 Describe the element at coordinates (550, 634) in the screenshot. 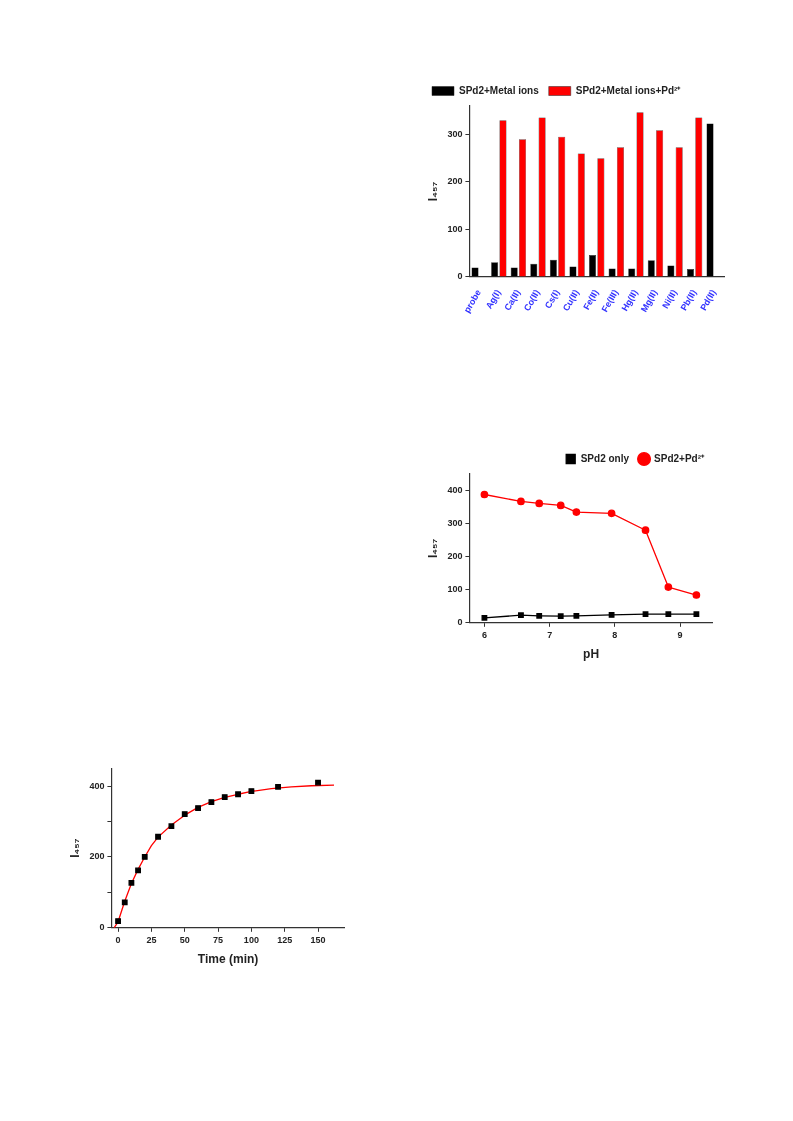

I see `x-tick-label: 7` at that location.